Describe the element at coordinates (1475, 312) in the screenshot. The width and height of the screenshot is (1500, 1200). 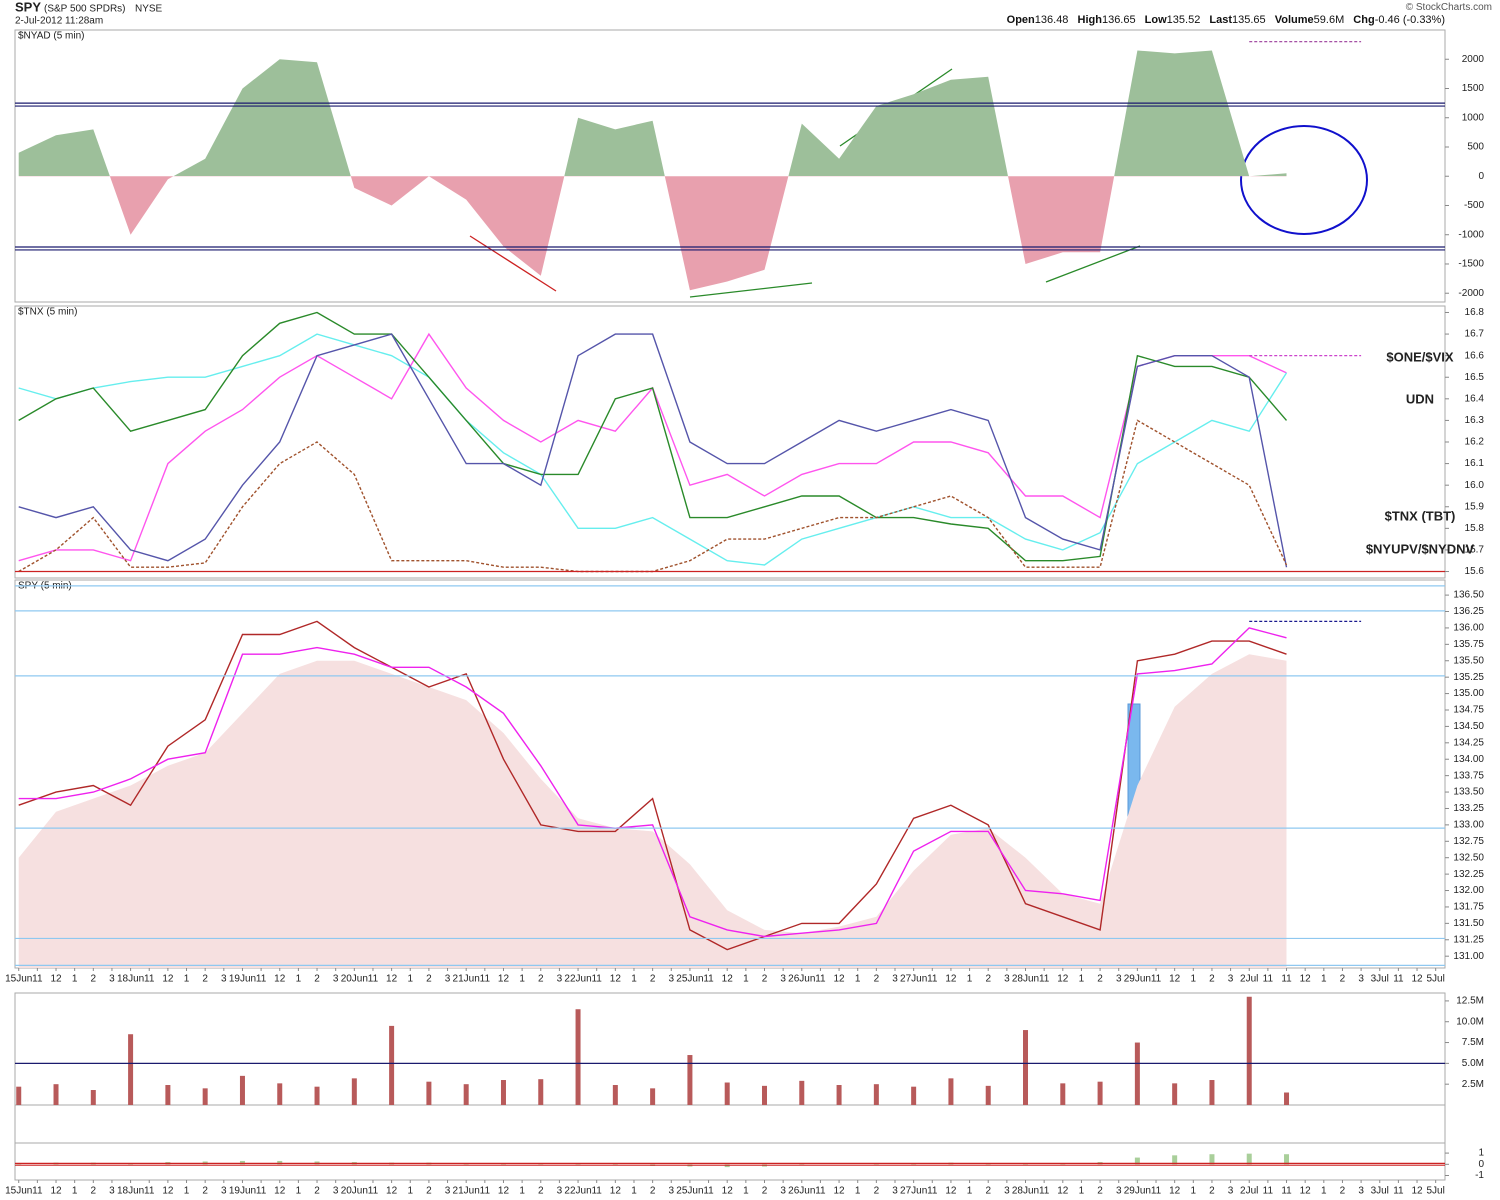
I see `y-tick-label: 16.8` at that location.